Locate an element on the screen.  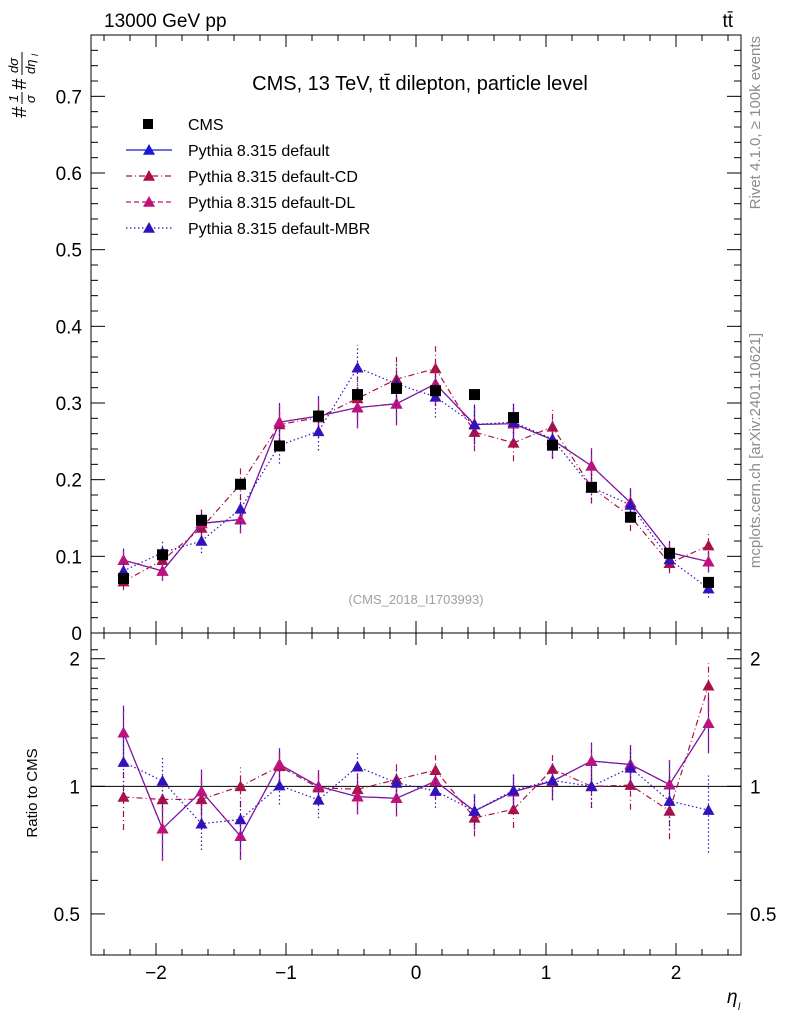
legend-label-data: CMS is located at coordinates (206, 125).